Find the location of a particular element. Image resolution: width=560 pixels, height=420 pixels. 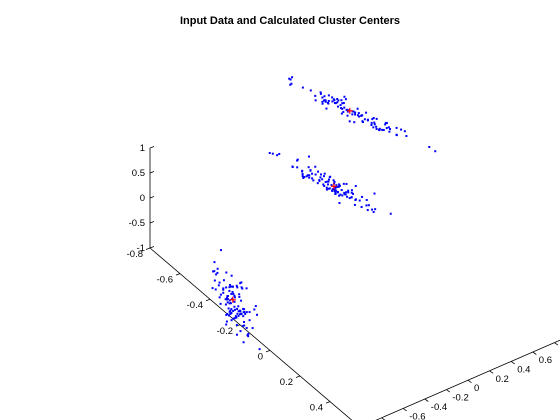

z-tick-mark is located at coordinates (152, 222).